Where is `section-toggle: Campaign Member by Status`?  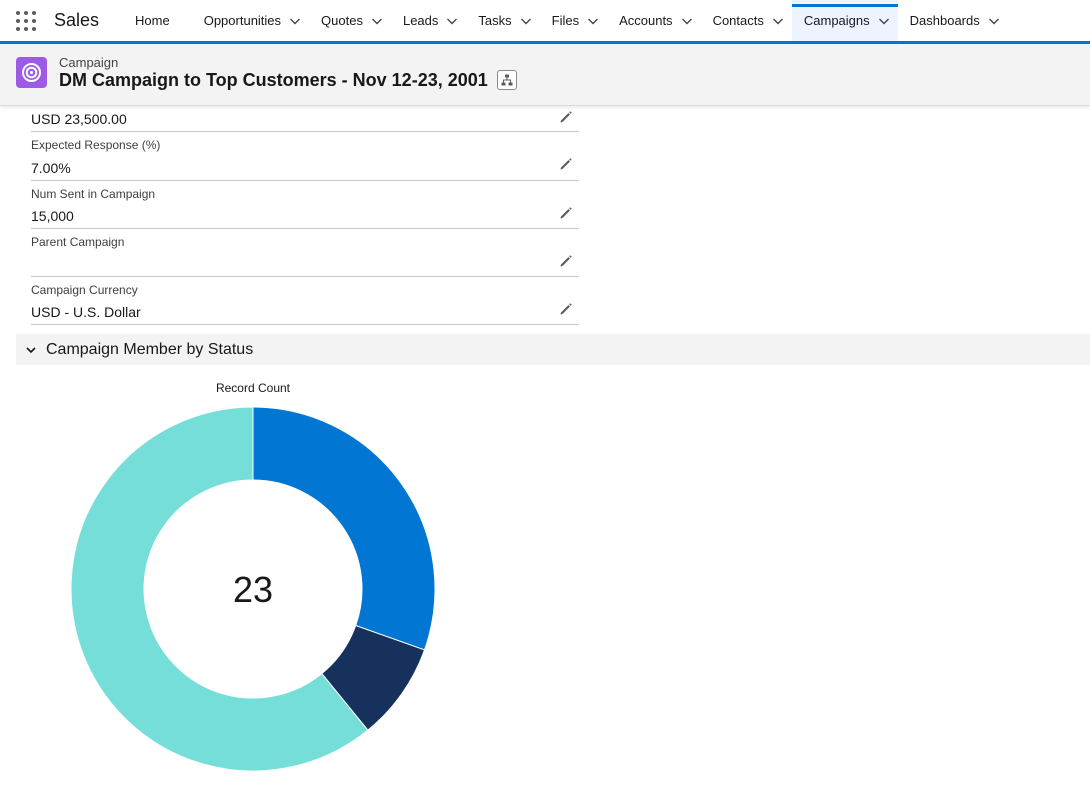 section-toggle: Campaign Member by Status is located at coordinates (553, 349).